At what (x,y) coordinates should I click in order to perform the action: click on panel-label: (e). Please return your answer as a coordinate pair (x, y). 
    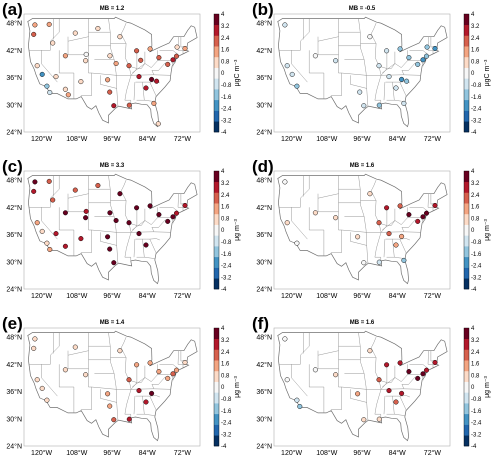
    Looking at the image, I should click on (12, 323).